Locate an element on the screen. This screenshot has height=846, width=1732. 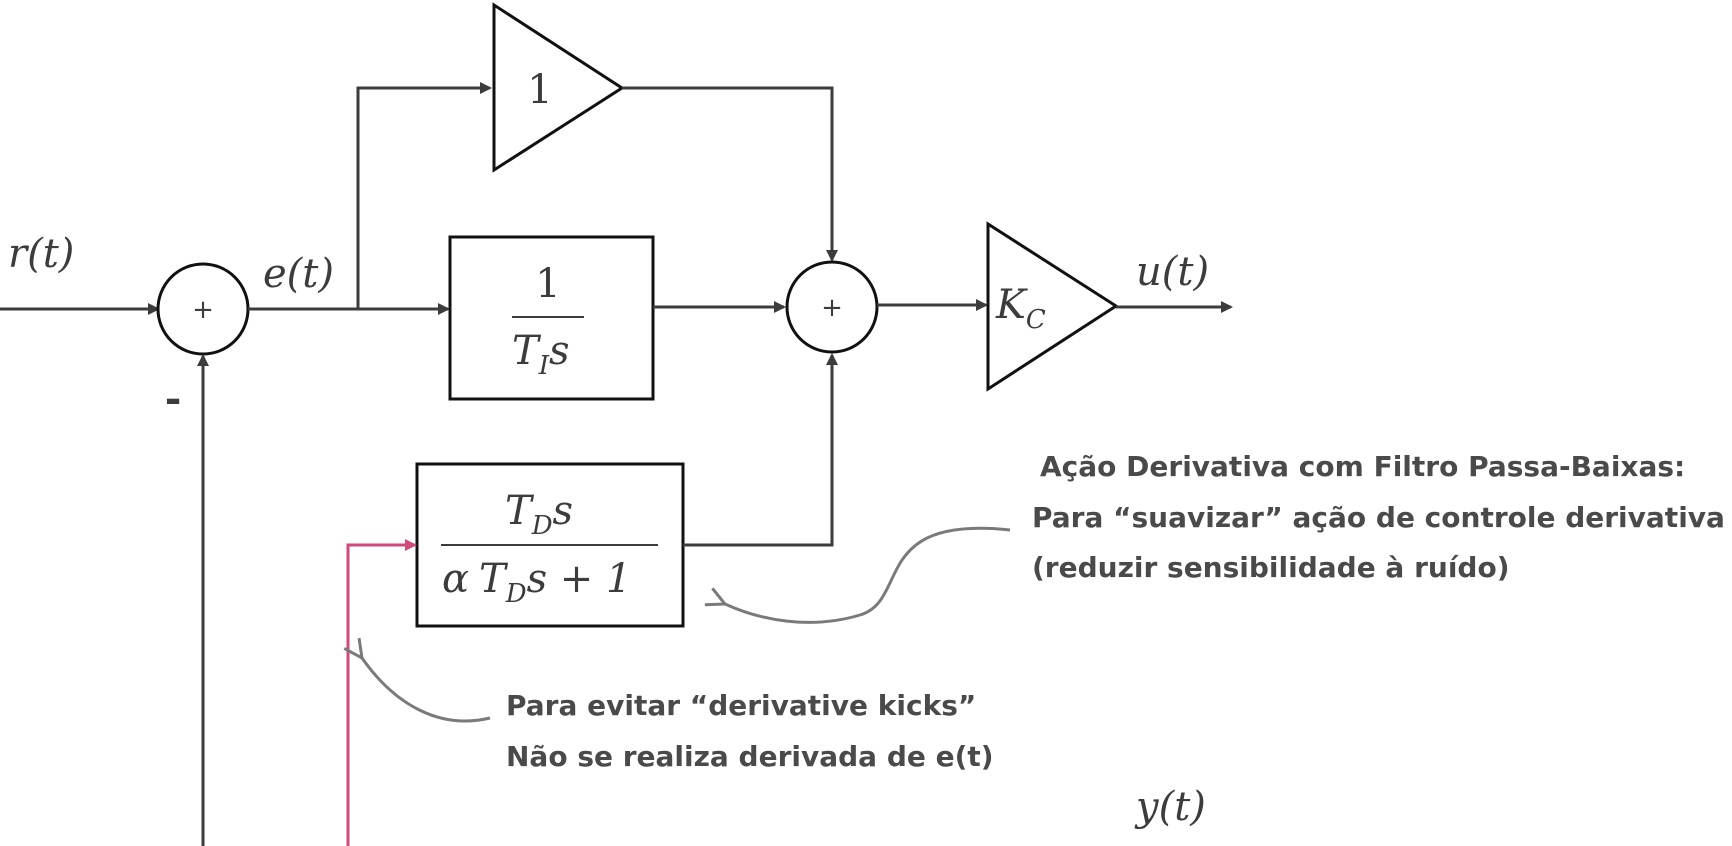
filter-annotation-arrow is located at coordinates (868, 575).